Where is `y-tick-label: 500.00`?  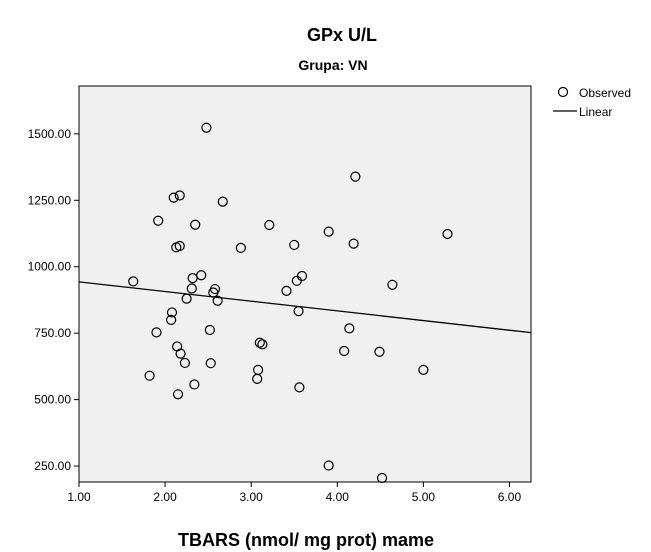 y-tick-label: 500.00 is located at coordinates (52, 400).